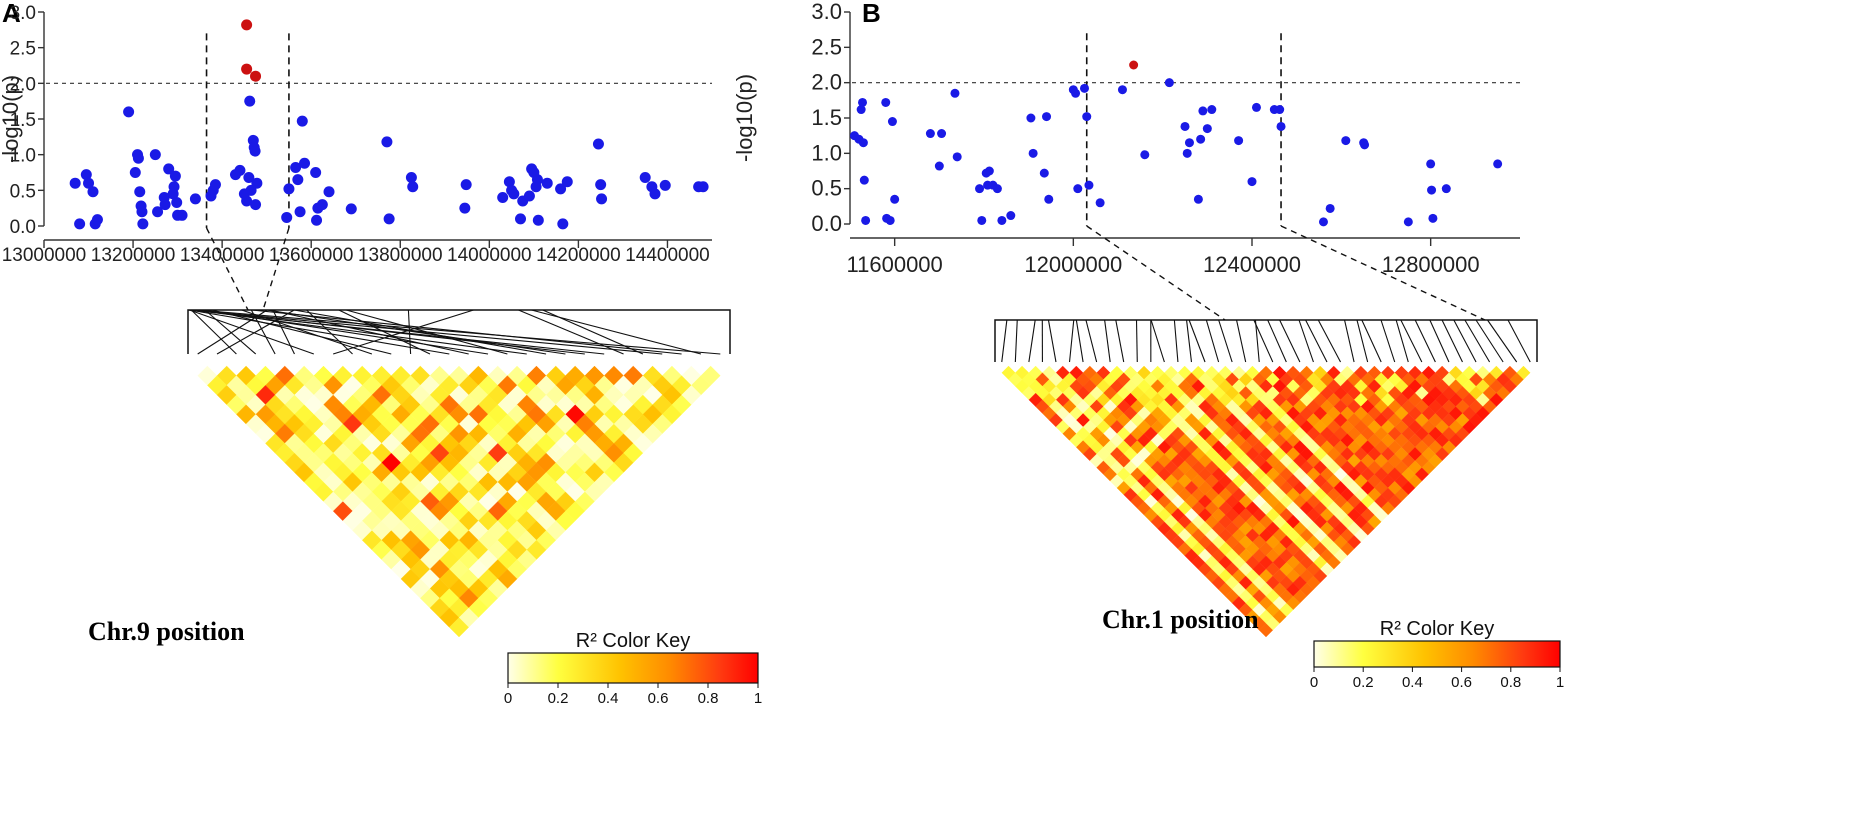  What do you see at coordinates (23, 227) in the screenshot?
I see `y-tick-label: 0.0` at bounding box center [23, 227].